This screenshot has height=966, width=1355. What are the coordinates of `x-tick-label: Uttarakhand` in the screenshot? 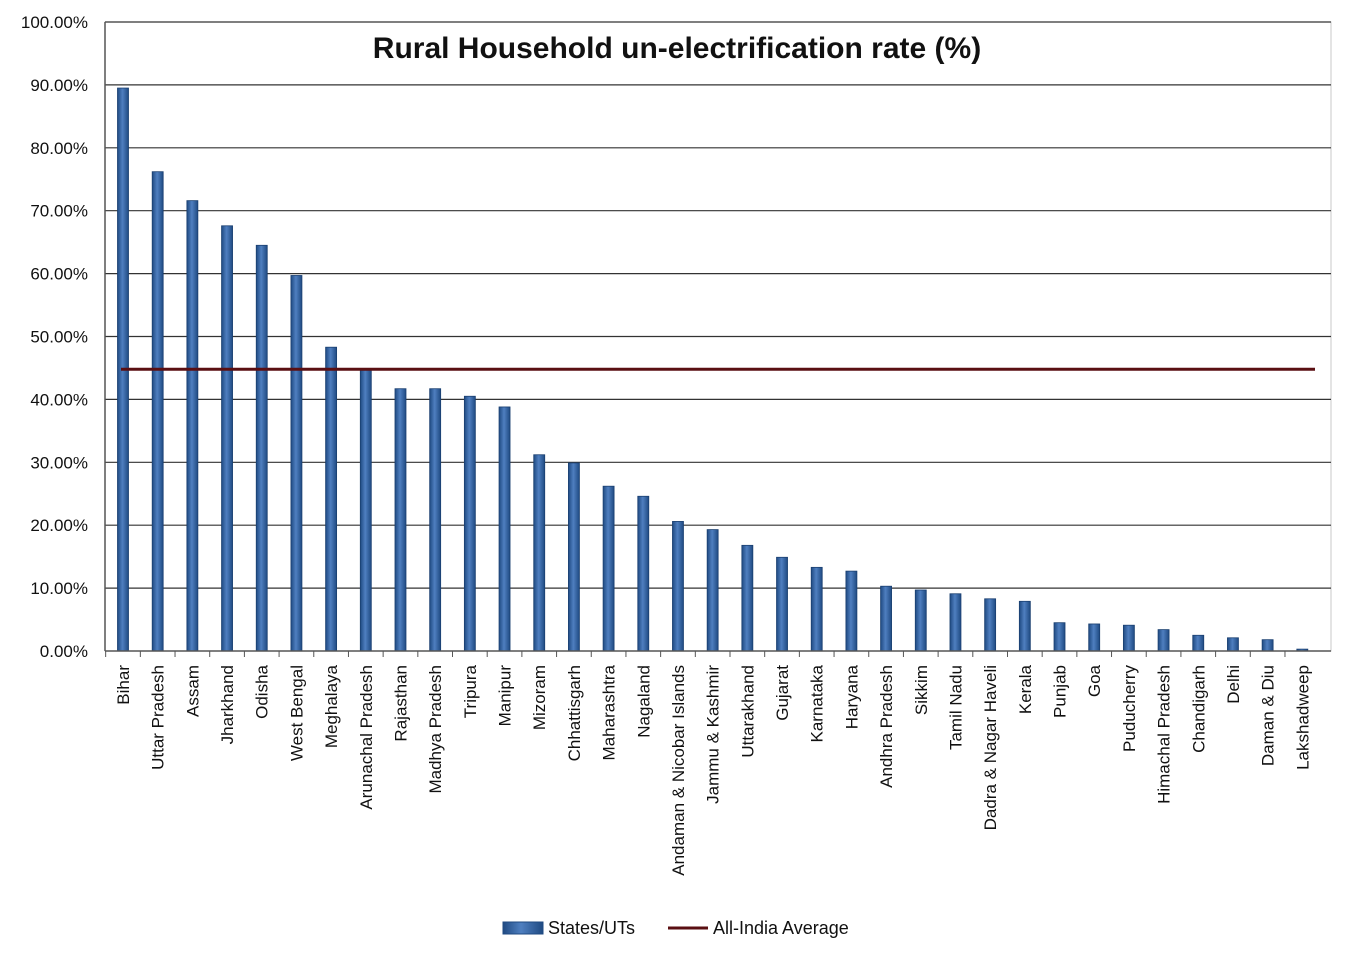 It's located at (747, 711).